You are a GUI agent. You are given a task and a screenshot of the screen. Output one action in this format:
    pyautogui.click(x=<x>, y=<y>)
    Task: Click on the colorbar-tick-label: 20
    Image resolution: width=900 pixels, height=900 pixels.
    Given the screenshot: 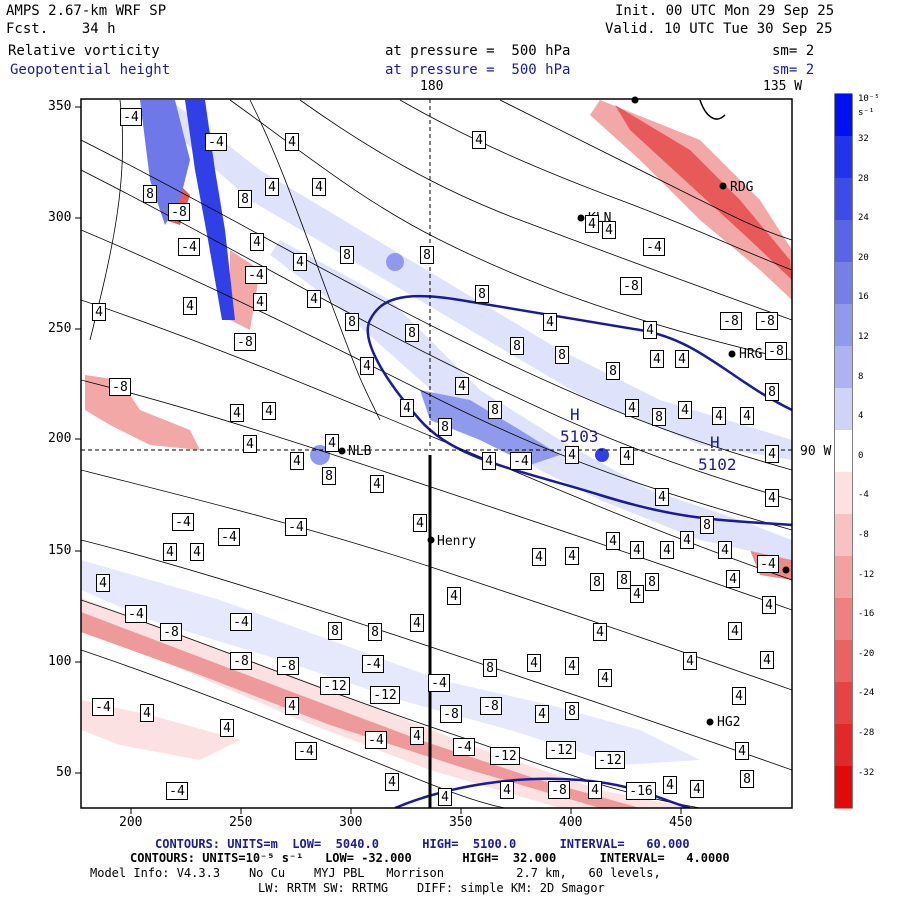 What is the action you would take?
    pyautogui.click(x=863, y=257)
    